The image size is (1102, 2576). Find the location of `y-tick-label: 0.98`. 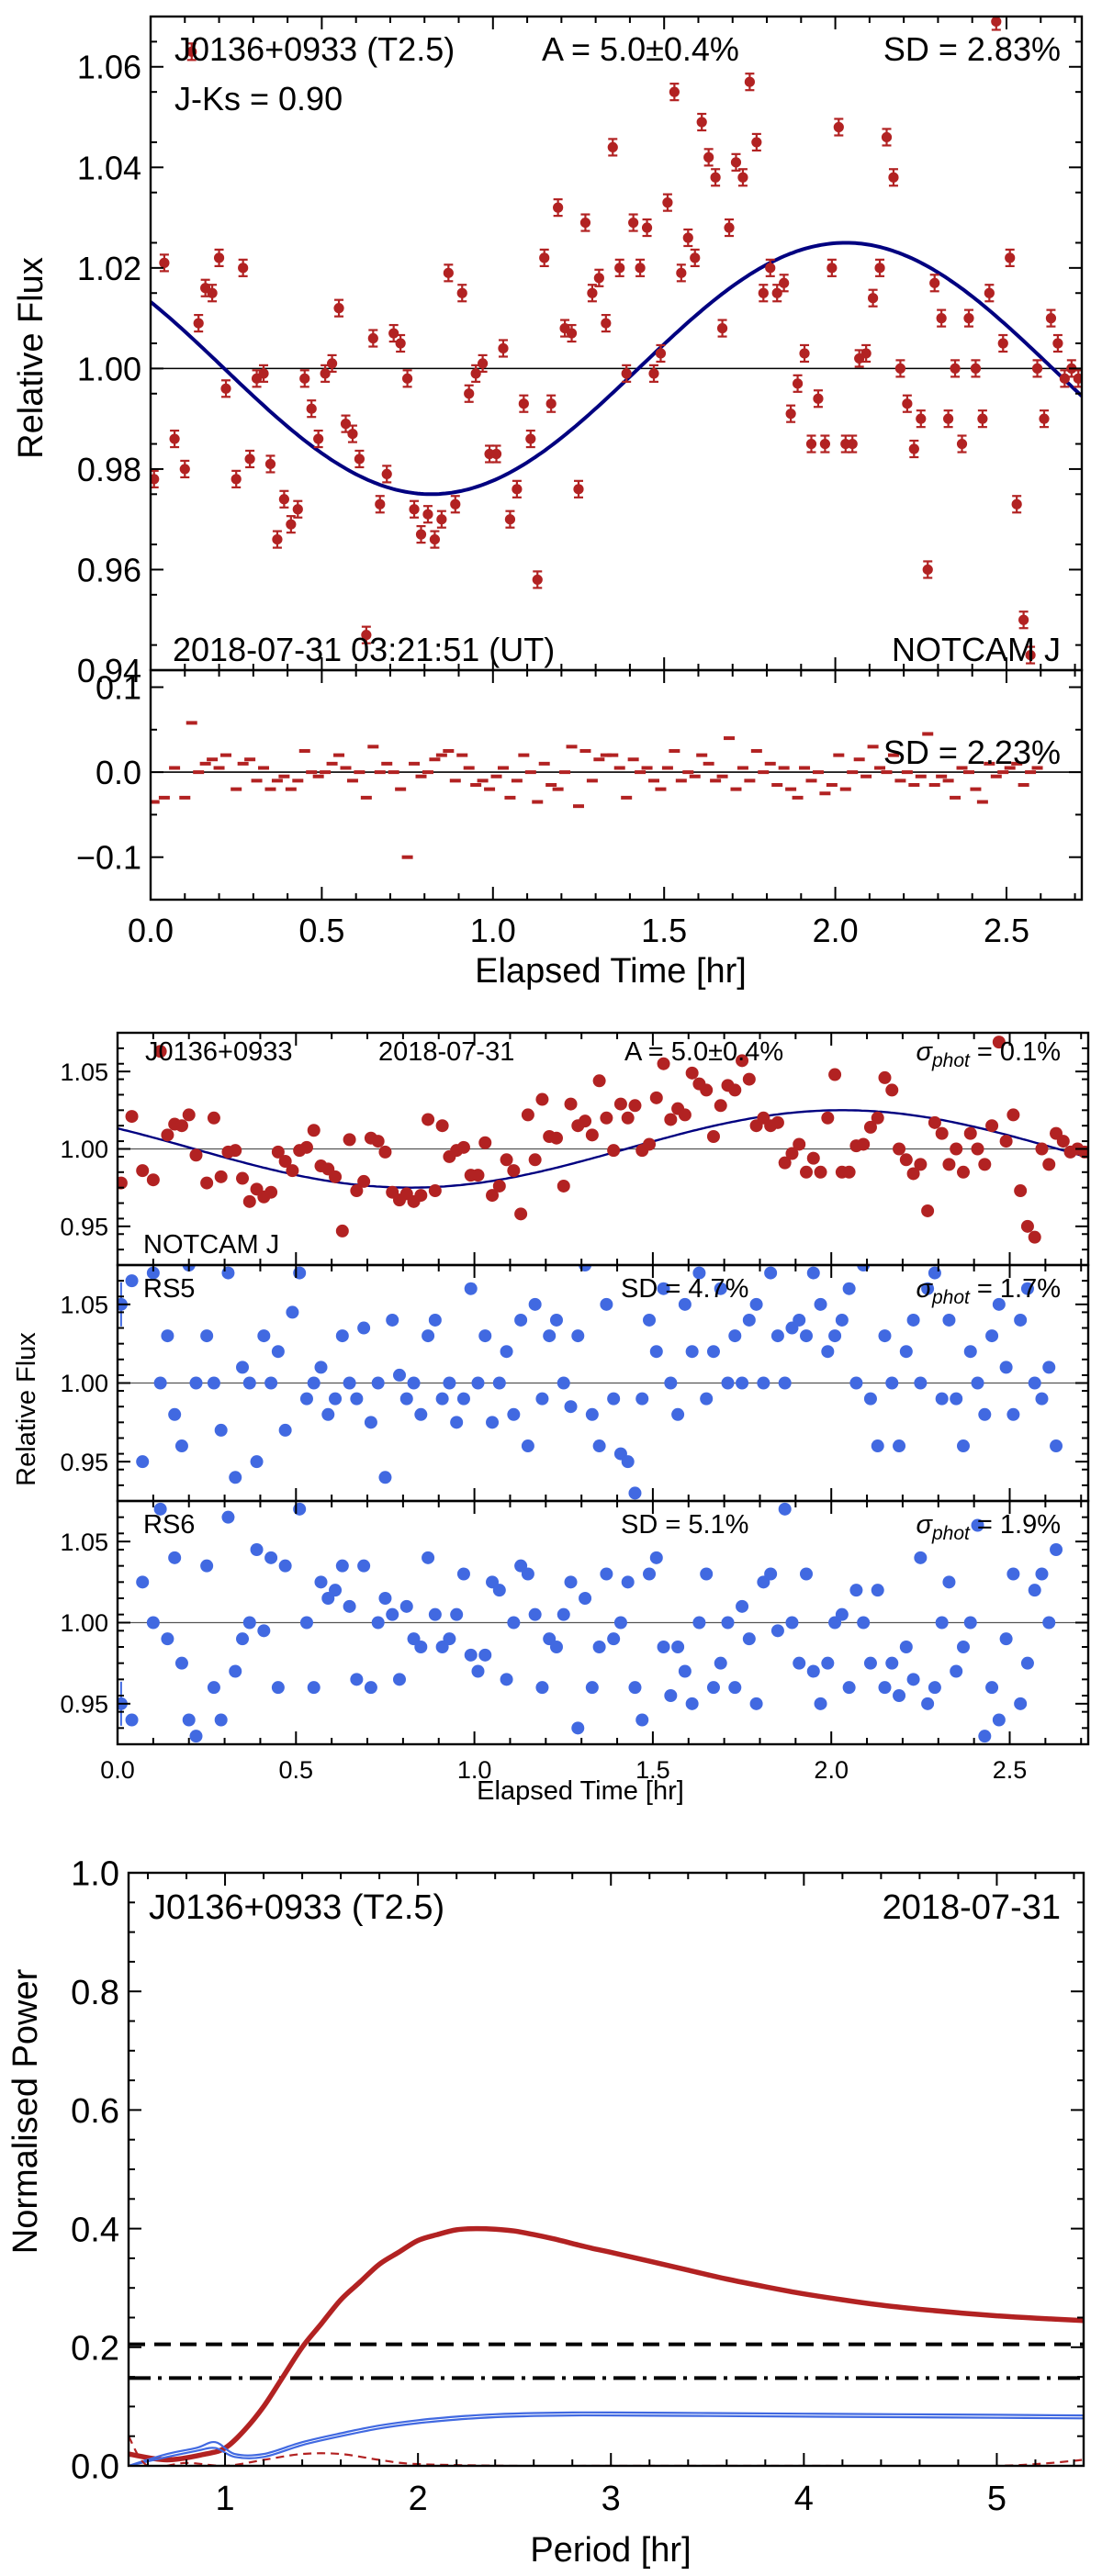

y-tick-label: 0.98 is located at coordinates (109, 469).